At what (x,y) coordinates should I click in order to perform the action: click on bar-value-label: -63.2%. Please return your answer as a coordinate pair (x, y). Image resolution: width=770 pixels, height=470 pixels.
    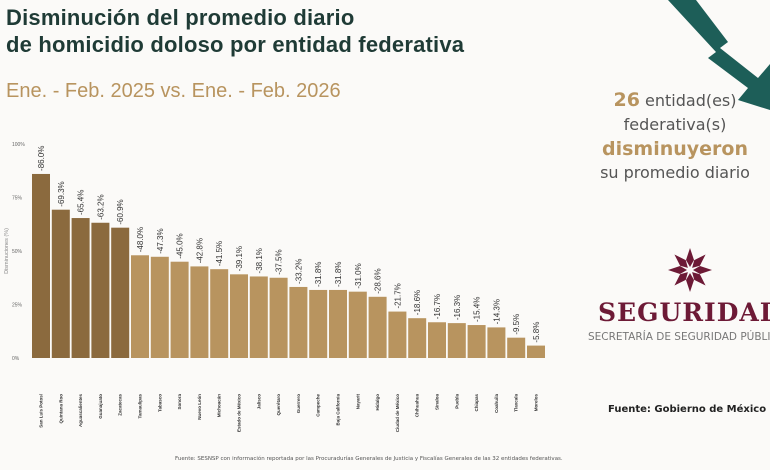
    Looking at the image, I should click on (100, 206).